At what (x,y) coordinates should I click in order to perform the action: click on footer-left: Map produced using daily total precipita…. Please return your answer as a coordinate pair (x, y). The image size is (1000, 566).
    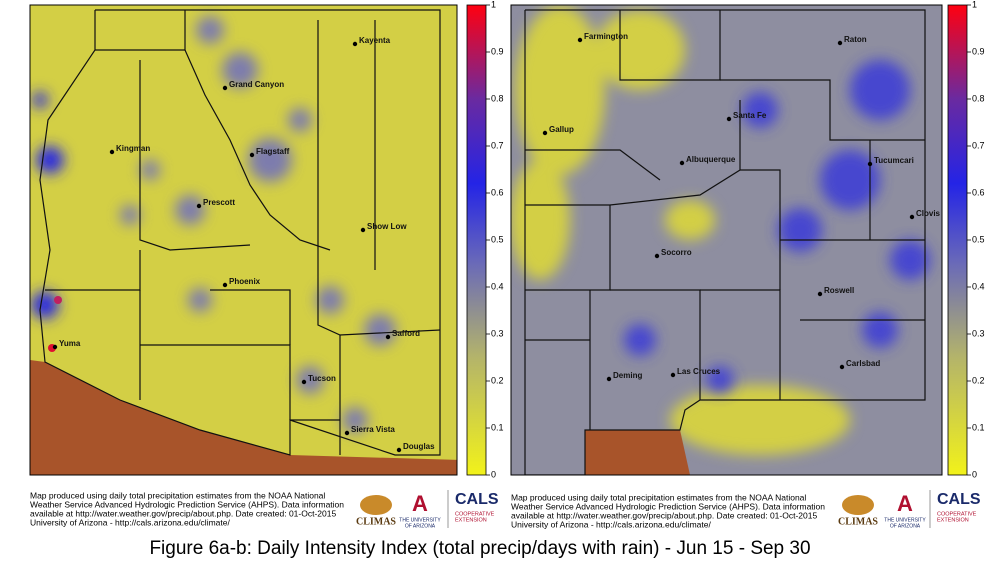
    Looking at the image, I should click on (264, 509).